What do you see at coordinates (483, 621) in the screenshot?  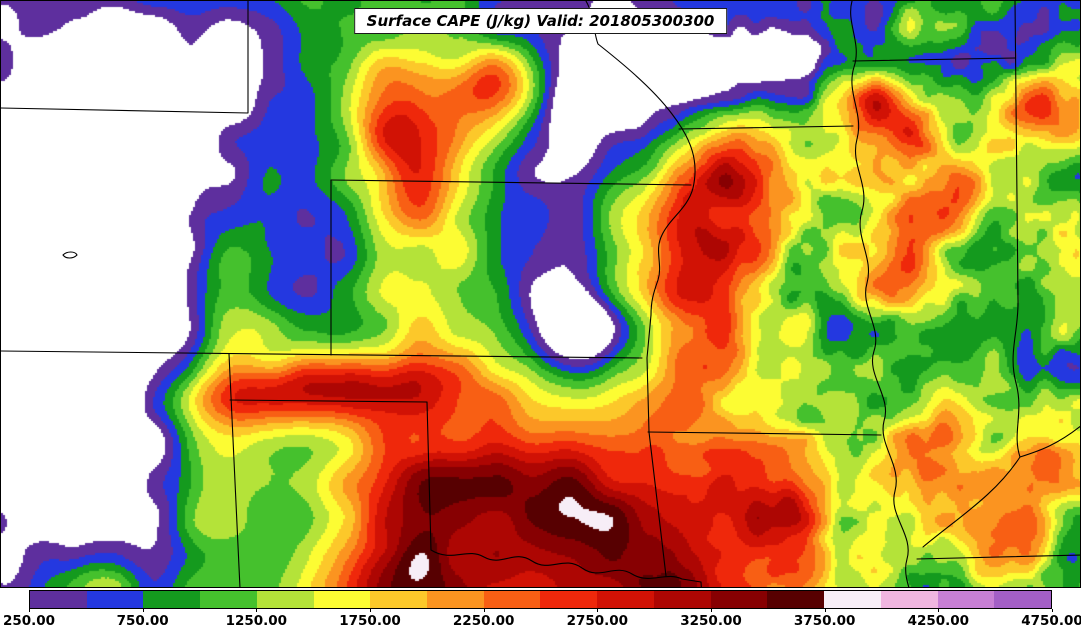 I see `colorbar-tick-label: 2250.00` at bounding box center [483, 621].